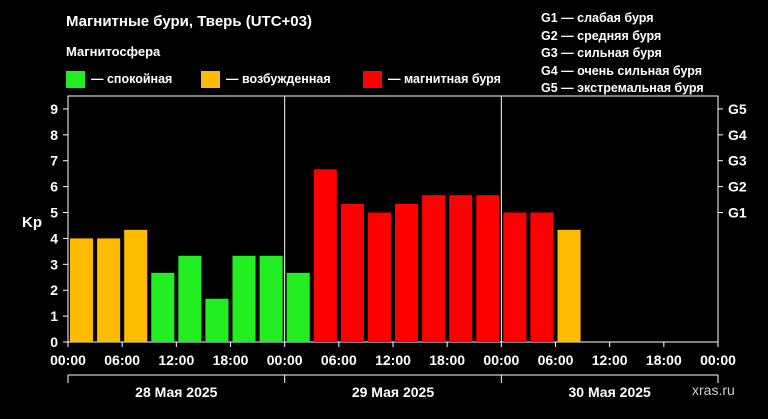 The width and height of the screenshot is (768, 419). Describe the element at coordinates (54, 342) in the screenshot. I see `y-tick-label: 0` at that location.